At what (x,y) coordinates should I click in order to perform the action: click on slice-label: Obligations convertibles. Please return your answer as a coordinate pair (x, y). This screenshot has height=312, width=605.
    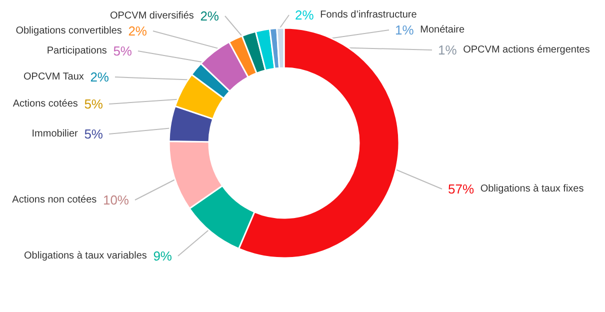
    Looking at the image, I should click on (69, 31).